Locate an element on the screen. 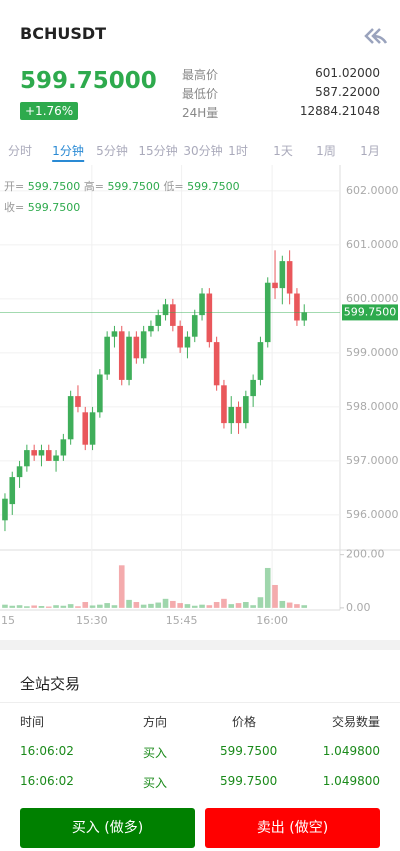 The image size is (400, 851). tab: 分时 is located at coordinates (20, 151).